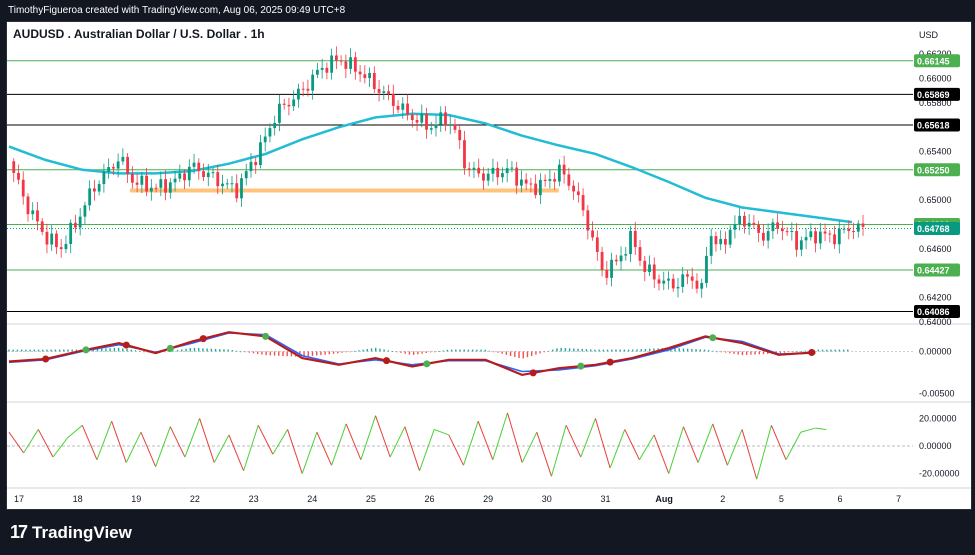 The height and width of the screenshot is (555, 975). I want to click on time-axis-tick: 19, so click(136, 499).